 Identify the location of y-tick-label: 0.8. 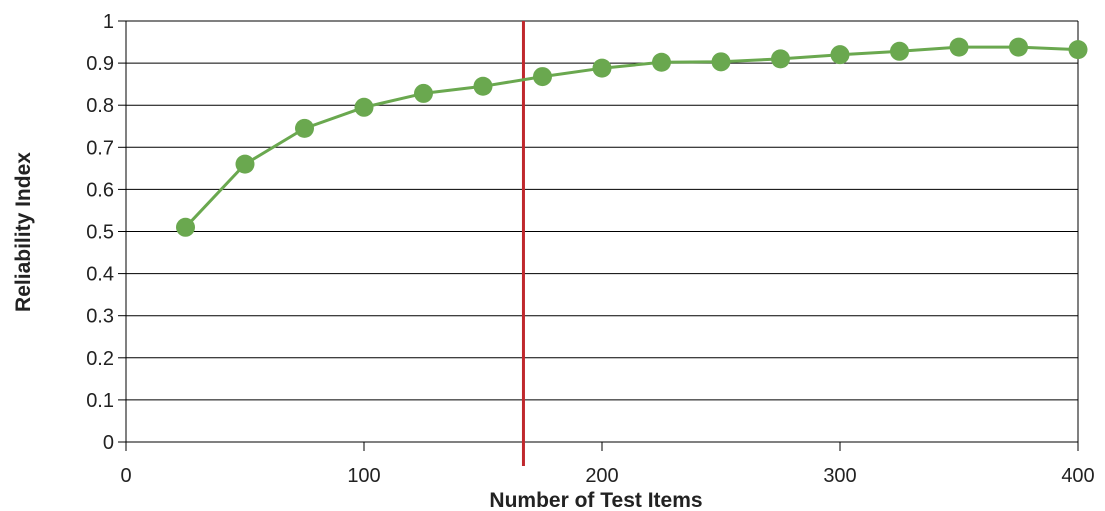
(100, 106).